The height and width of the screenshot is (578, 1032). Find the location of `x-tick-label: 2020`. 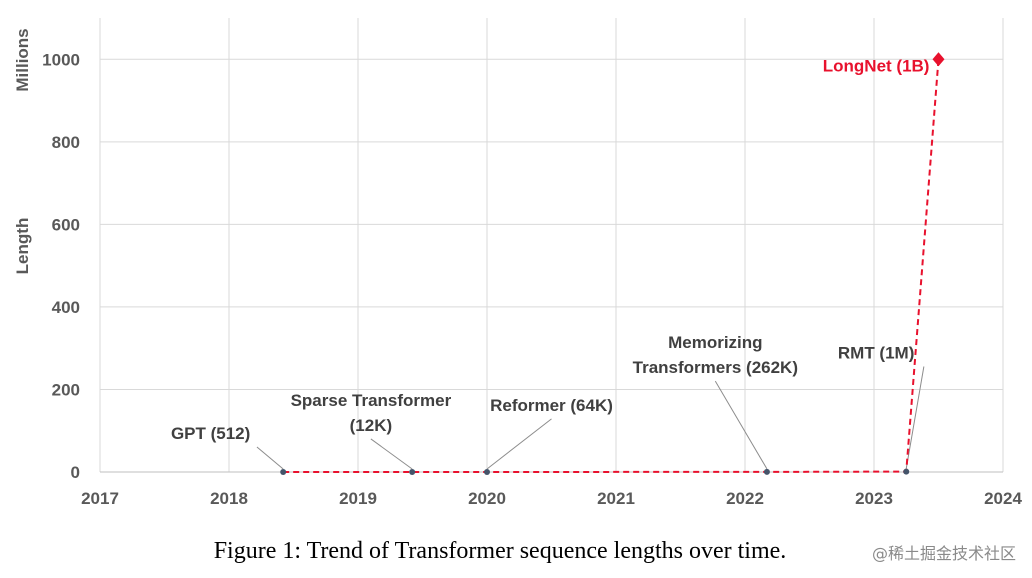

x-tick-label: 2020 is located at coordinates (487, 498).